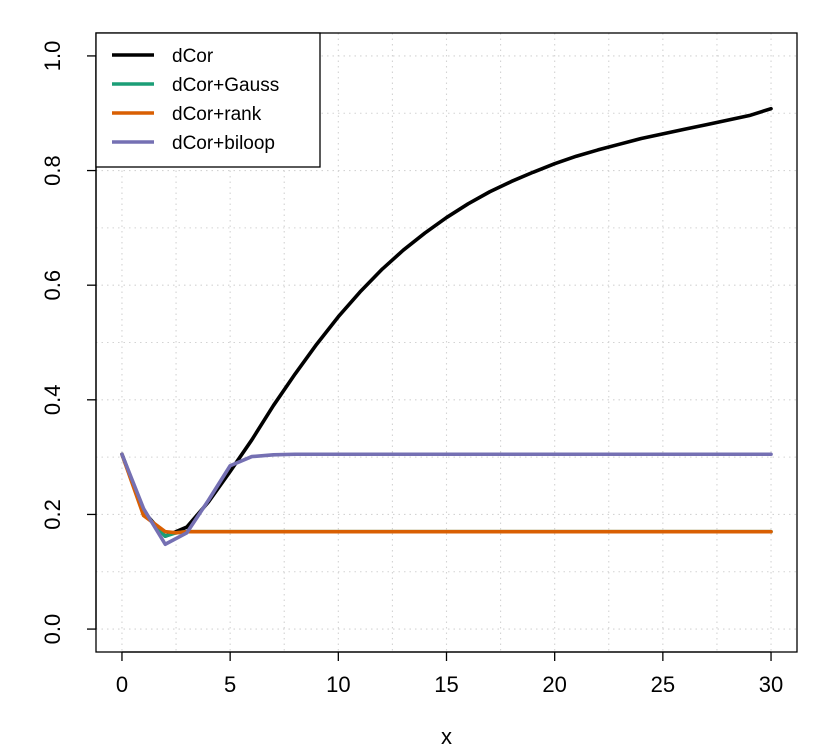  I want to click on x-tick-label: 5, so click(230, 684).